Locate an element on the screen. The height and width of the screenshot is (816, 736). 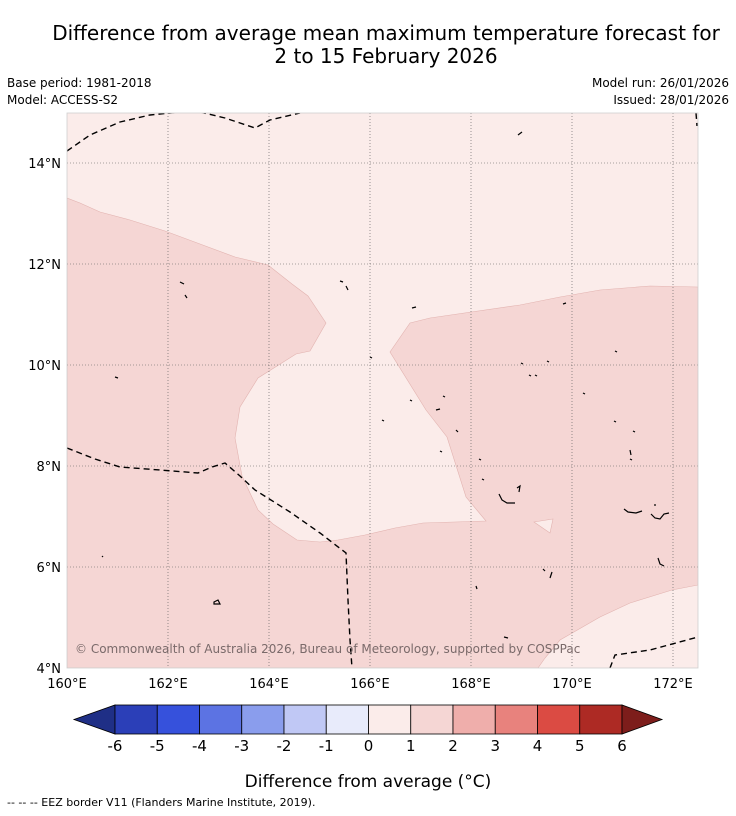
lon-tick-160: 160°E is located at coordinates (67, 684).